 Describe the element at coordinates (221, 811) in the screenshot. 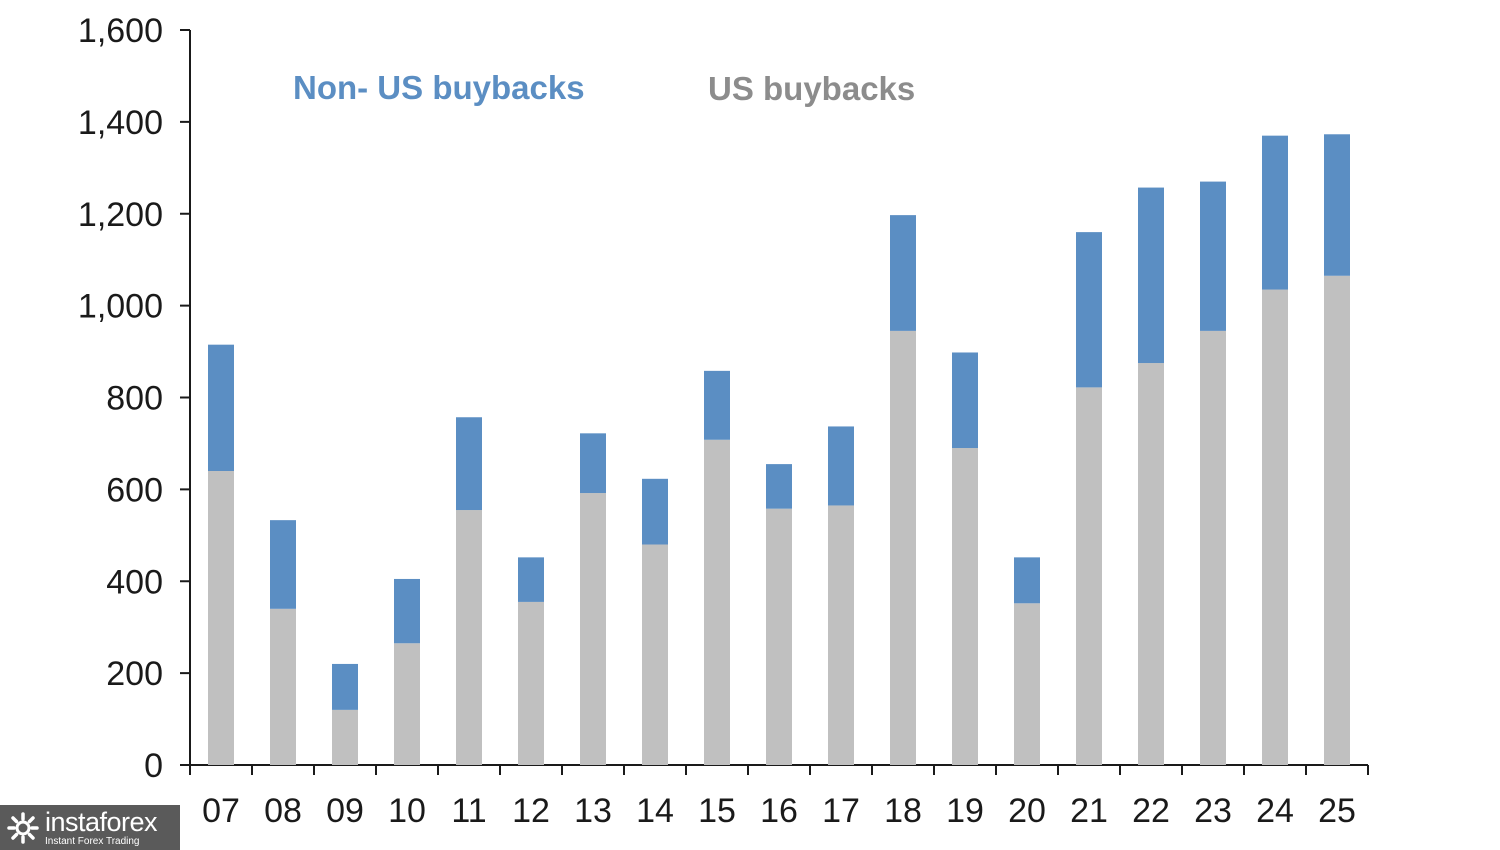

I see `x-tick-label: 07` at that location.